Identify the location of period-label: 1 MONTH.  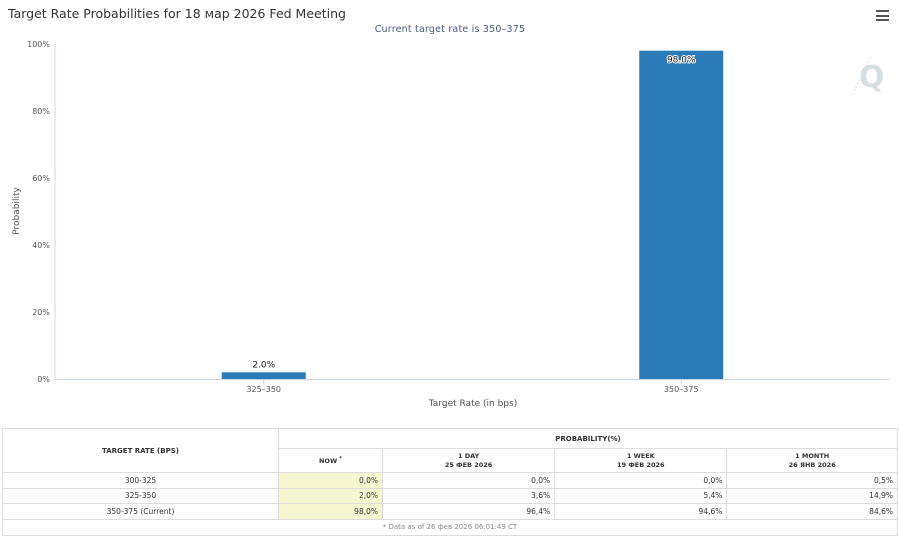
(812, 455).